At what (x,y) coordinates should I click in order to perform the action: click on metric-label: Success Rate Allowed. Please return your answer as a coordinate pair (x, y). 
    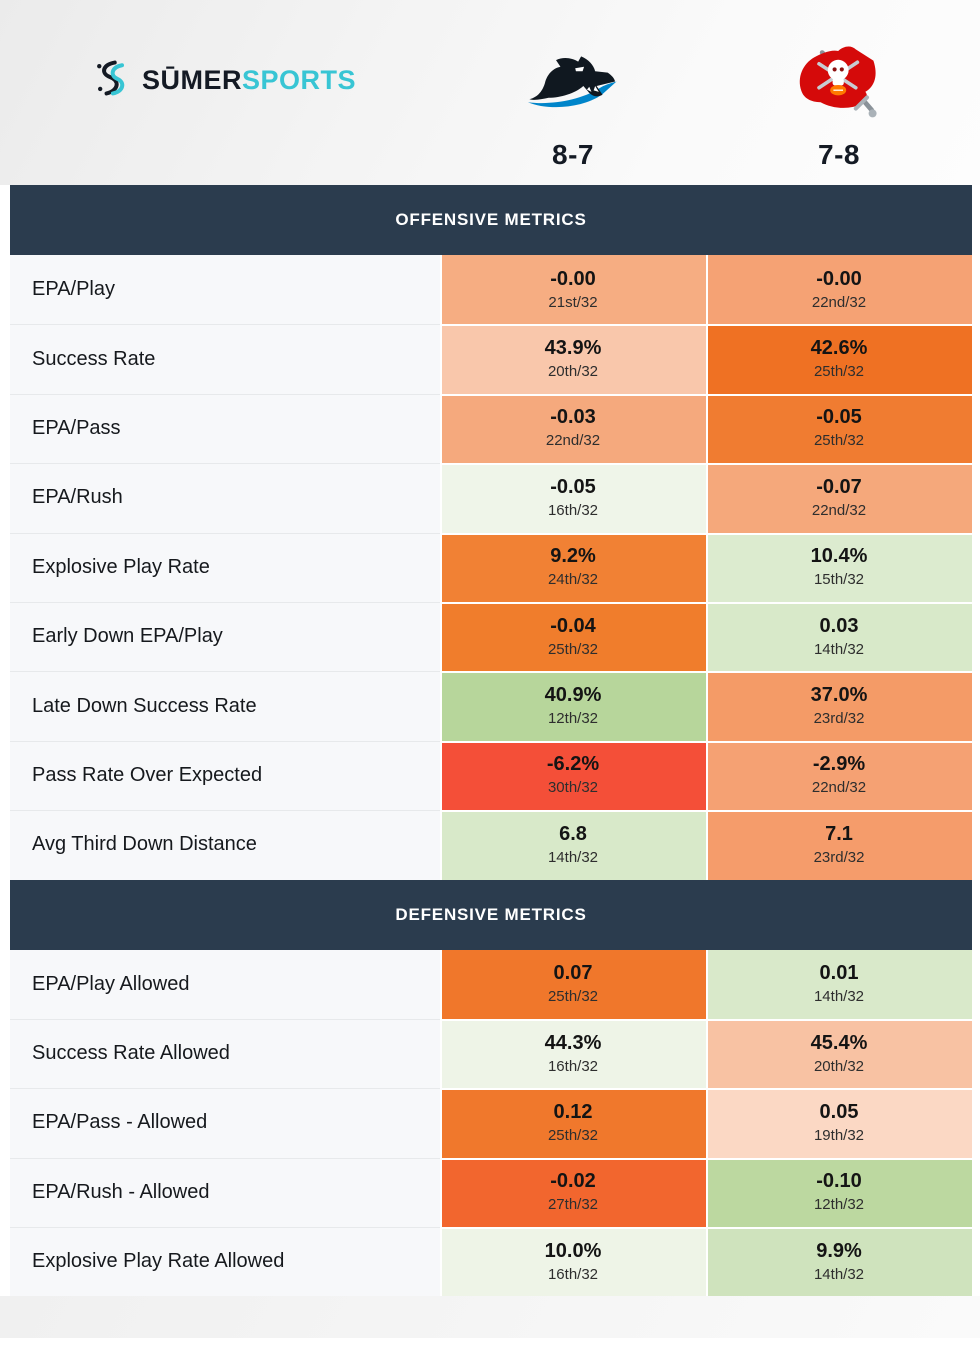
    Looking at the image, I should click on (225, 1053).